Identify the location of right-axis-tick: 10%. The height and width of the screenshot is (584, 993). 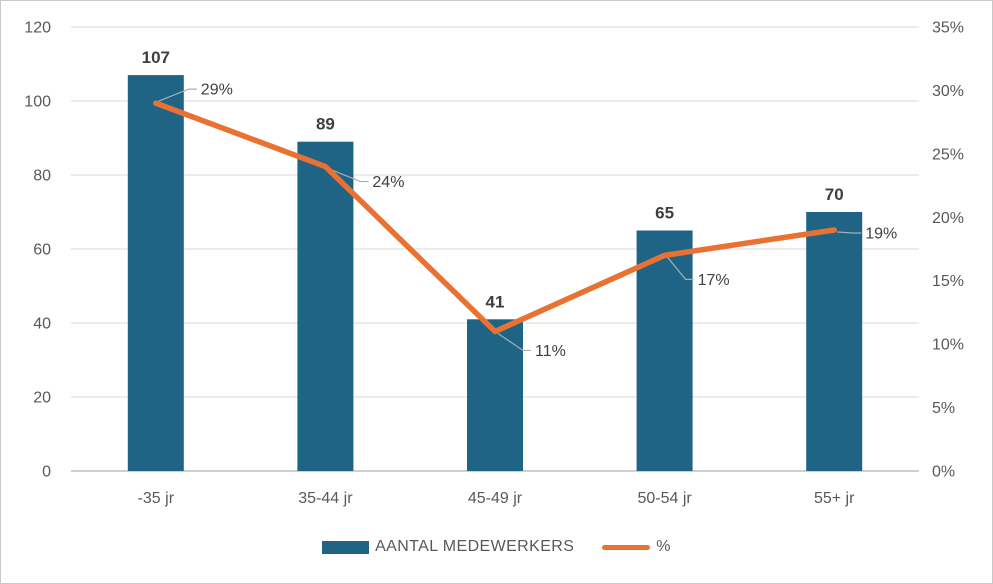
(948, 345).